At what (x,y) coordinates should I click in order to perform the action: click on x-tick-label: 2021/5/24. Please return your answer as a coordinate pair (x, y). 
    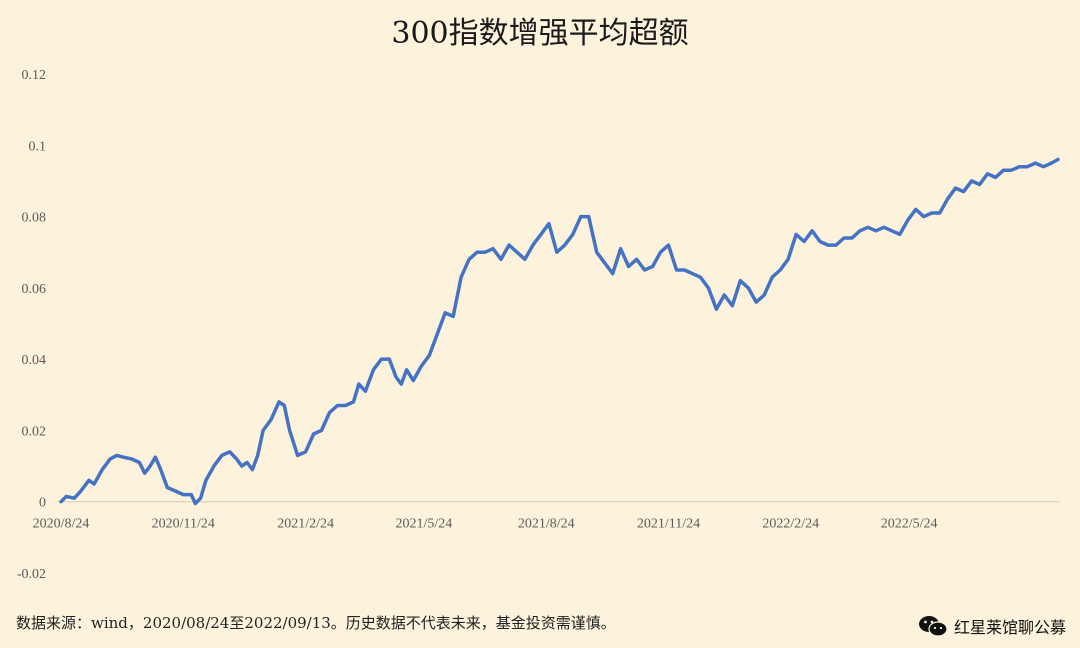
    Looking at the image, I should click on (424, 524).